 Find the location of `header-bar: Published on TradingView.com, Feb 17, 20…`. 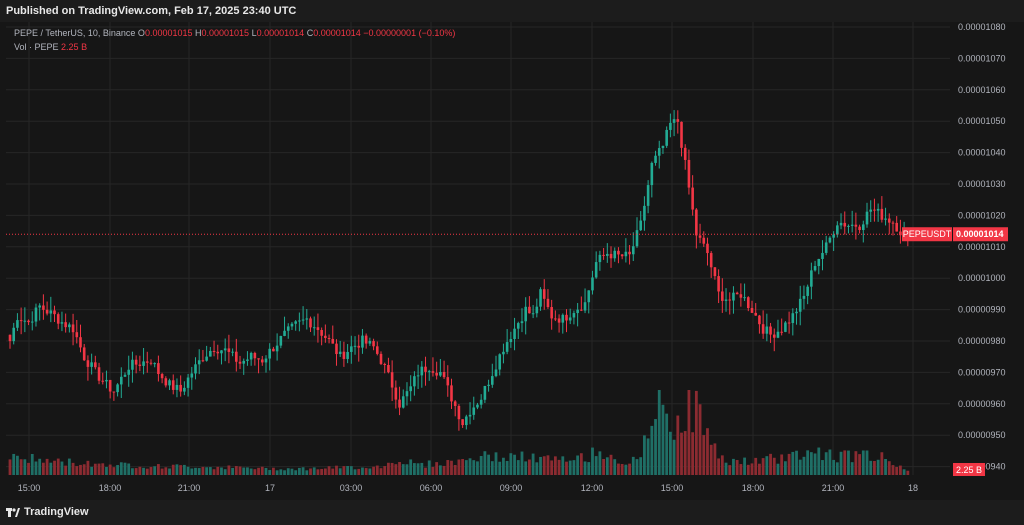

header-bar: Published on TradingView.com, Feb 17, 20… is located at coordinates (512, 11).